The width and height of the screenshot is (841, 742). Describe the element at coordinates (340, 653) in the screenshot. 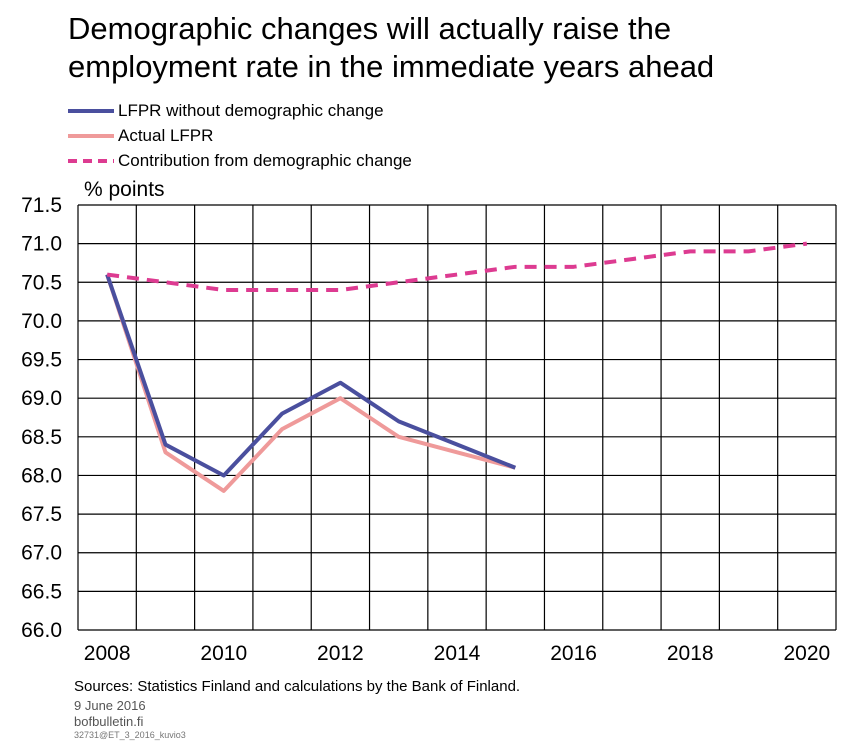

I see `x-tick-label: 2012` at that location.